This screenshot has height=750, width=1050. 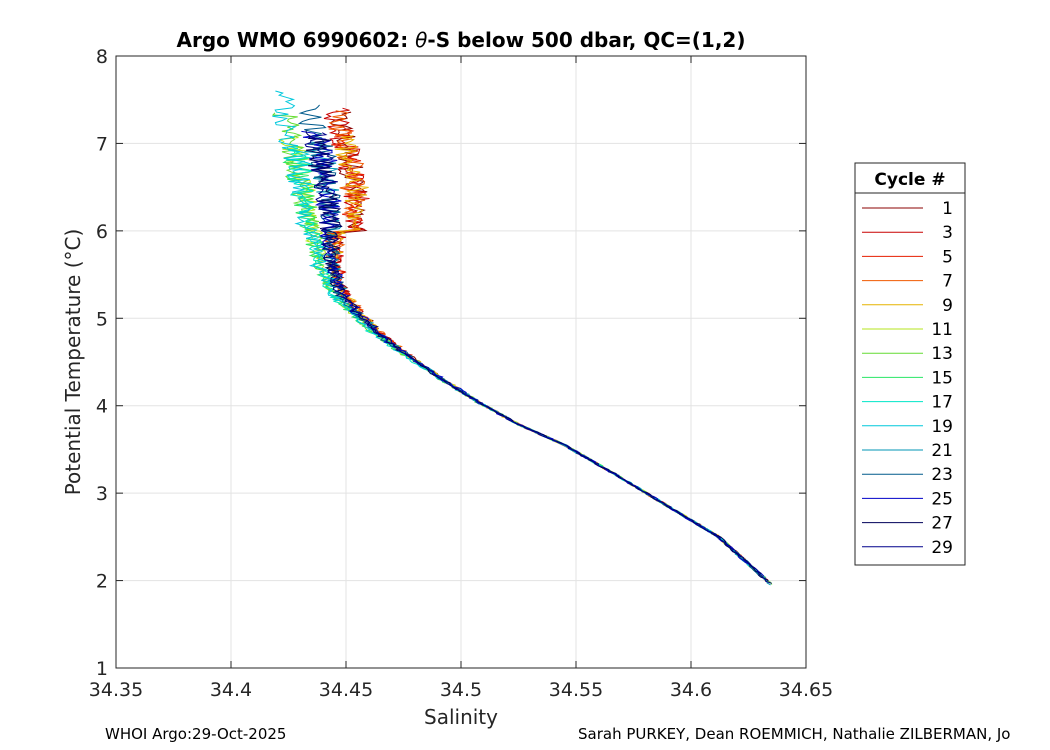 I want to click on x-tick-label: 34.4, so click(x=231, y=690).